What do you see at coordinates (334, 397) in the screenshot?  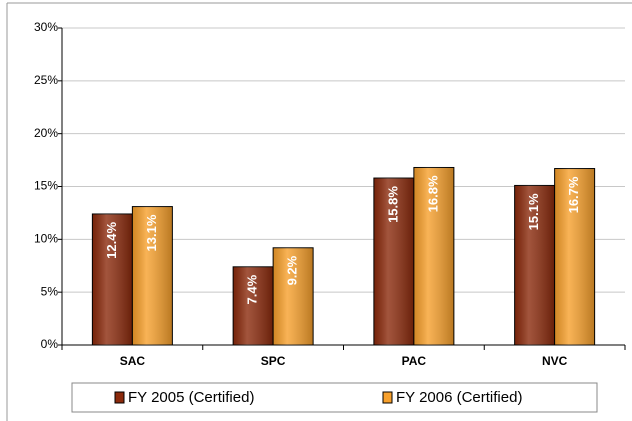 I see `legend` at bounding box center [334, 397].